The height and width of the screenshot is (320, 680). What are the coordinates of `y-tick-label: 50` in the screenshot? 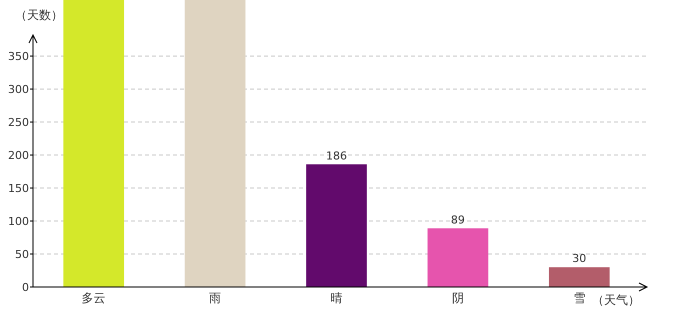 It's located at (22, 255).